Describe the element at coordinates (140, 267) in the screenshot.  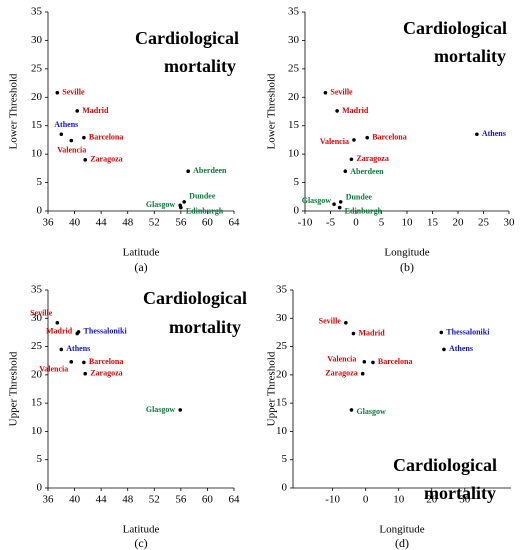
I see `caption: (a)` at that location.